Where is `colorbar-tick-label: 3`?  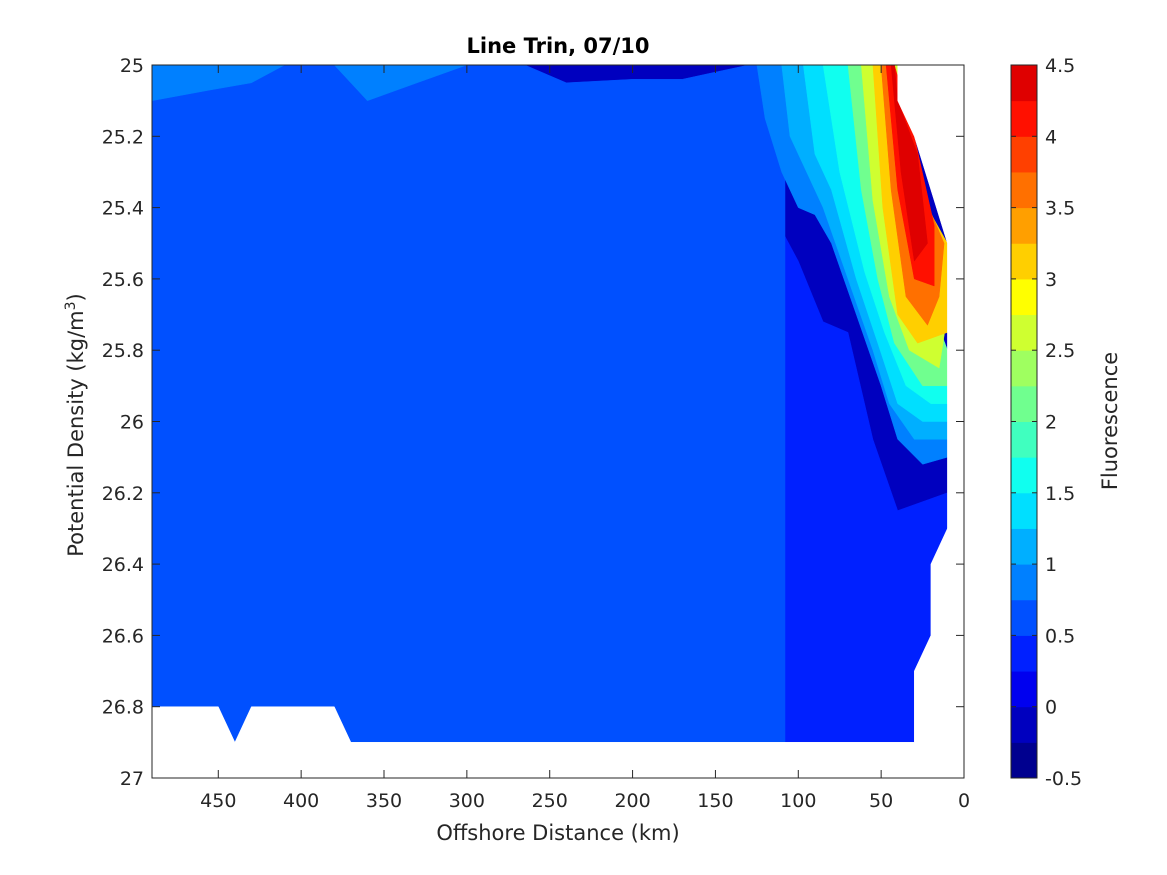
colorbar-tick-label: 3 is located at coordinates (1051, 280).